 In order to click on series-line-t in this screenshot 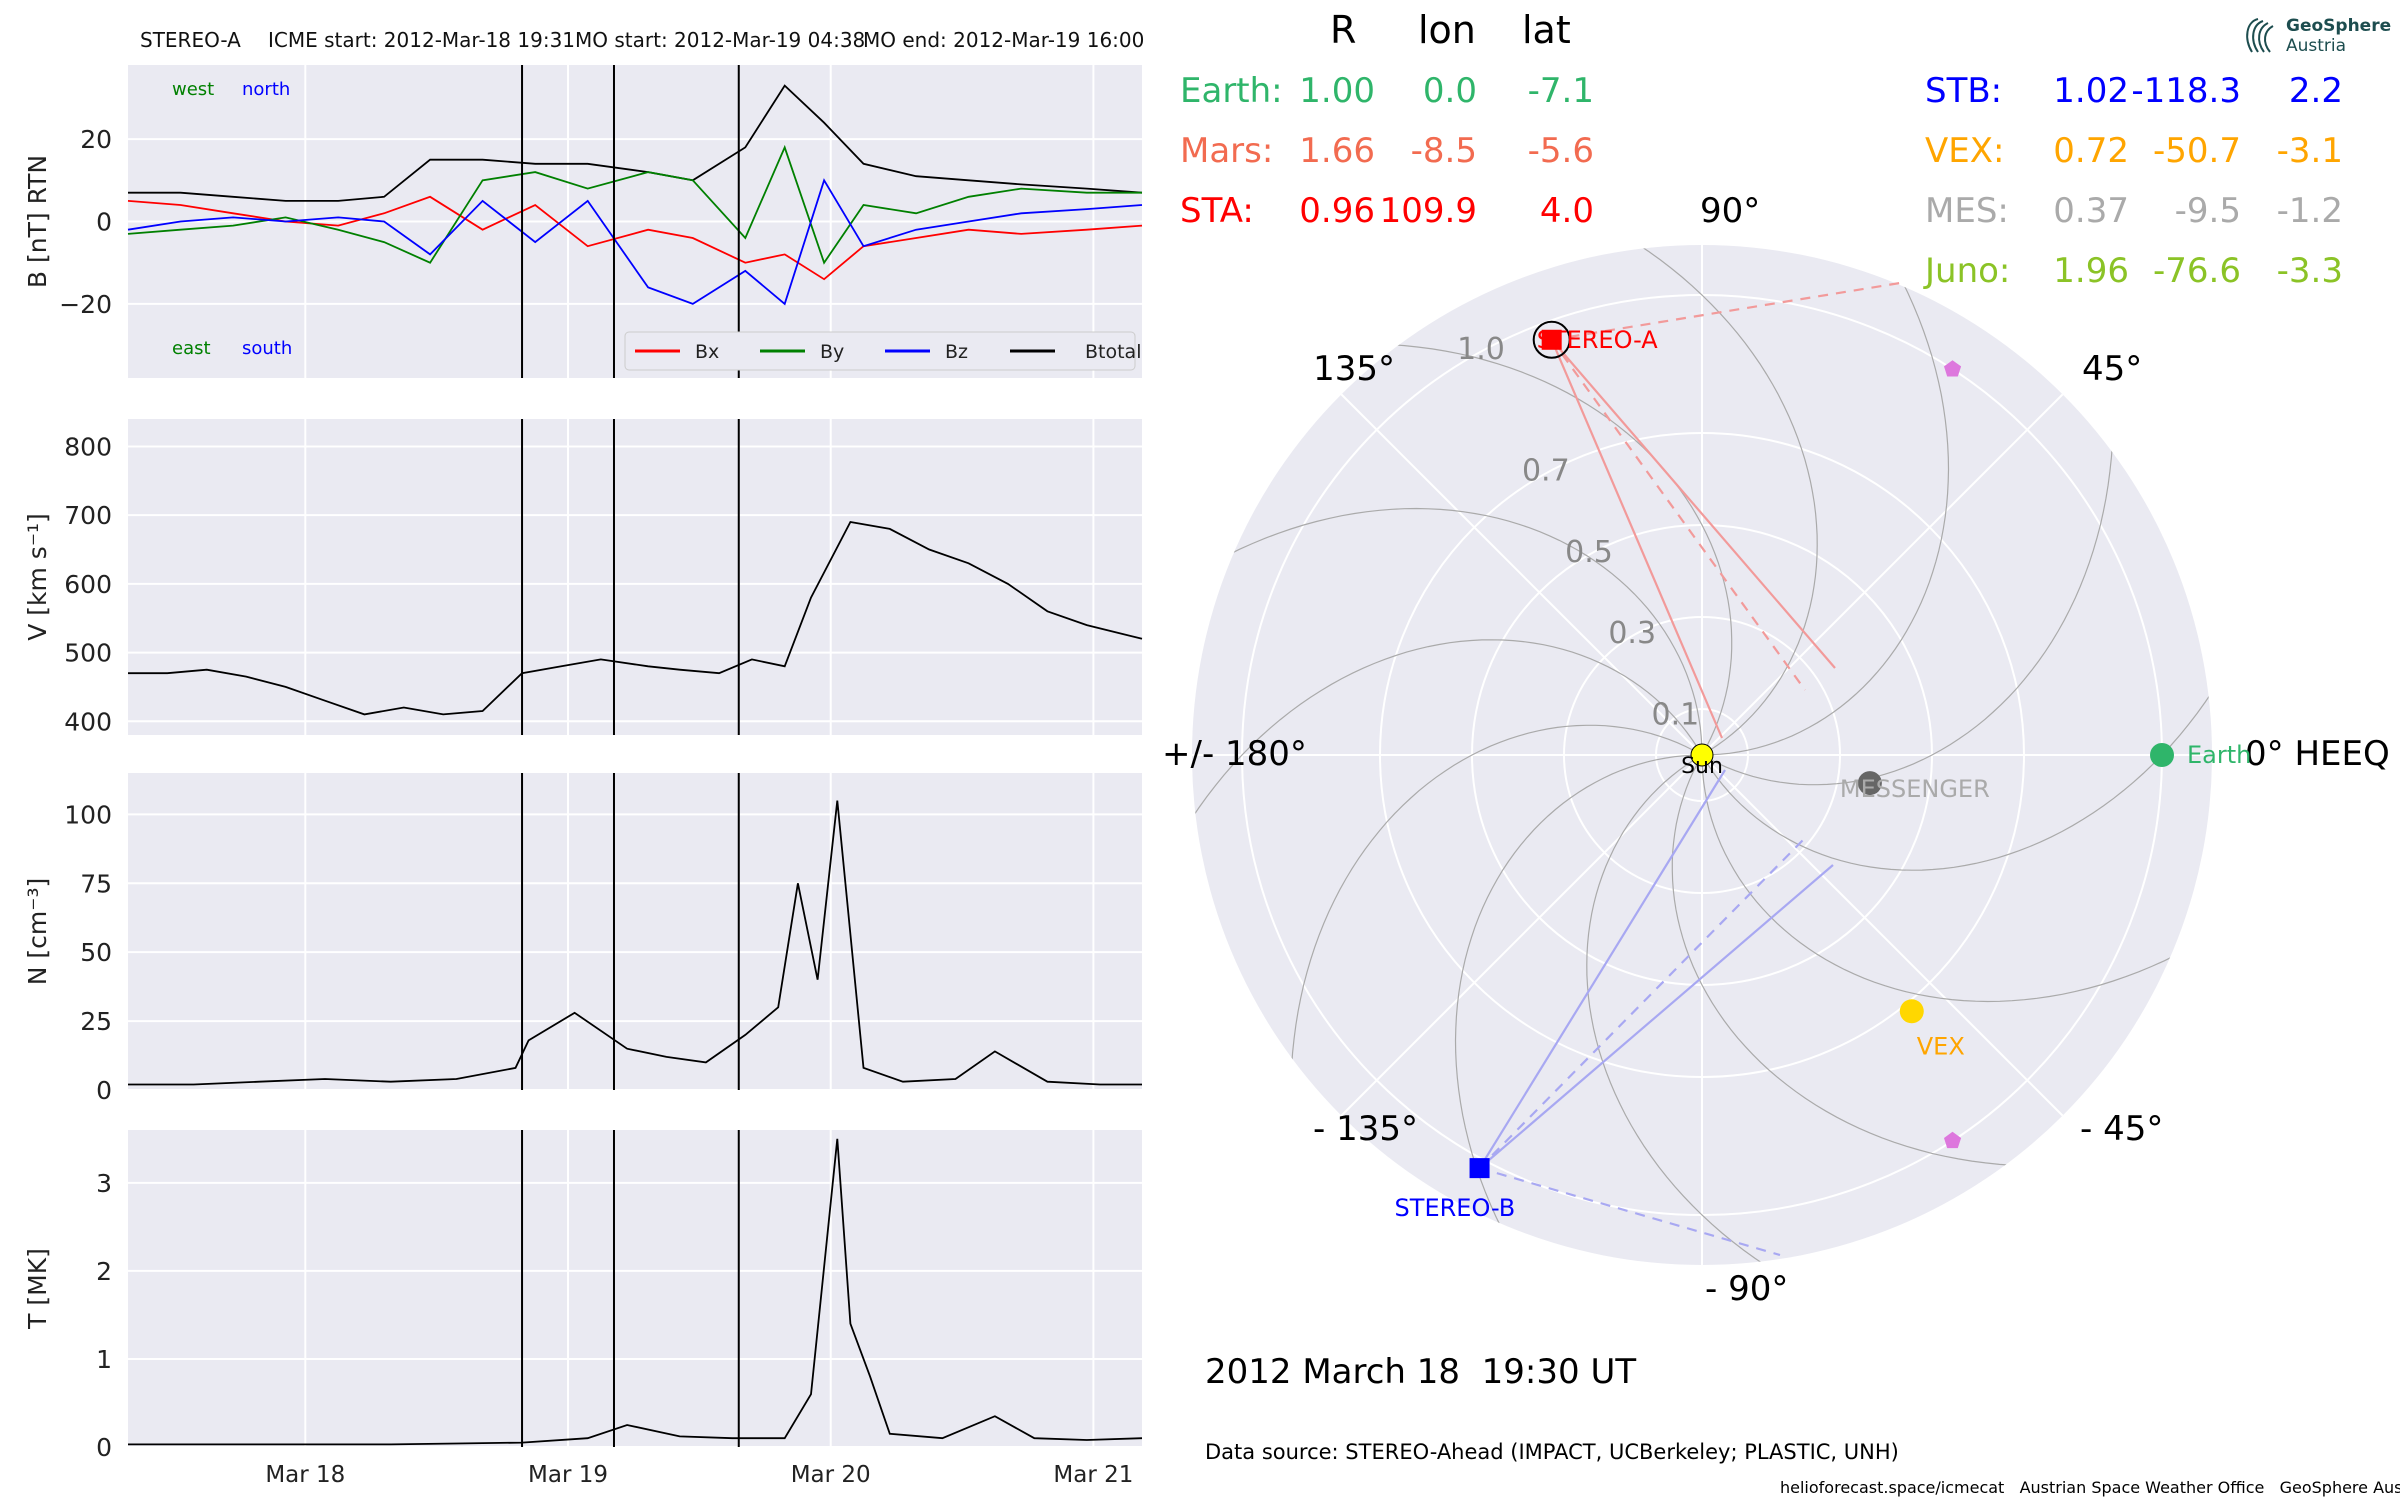, I will do `click(635, 1292)`.